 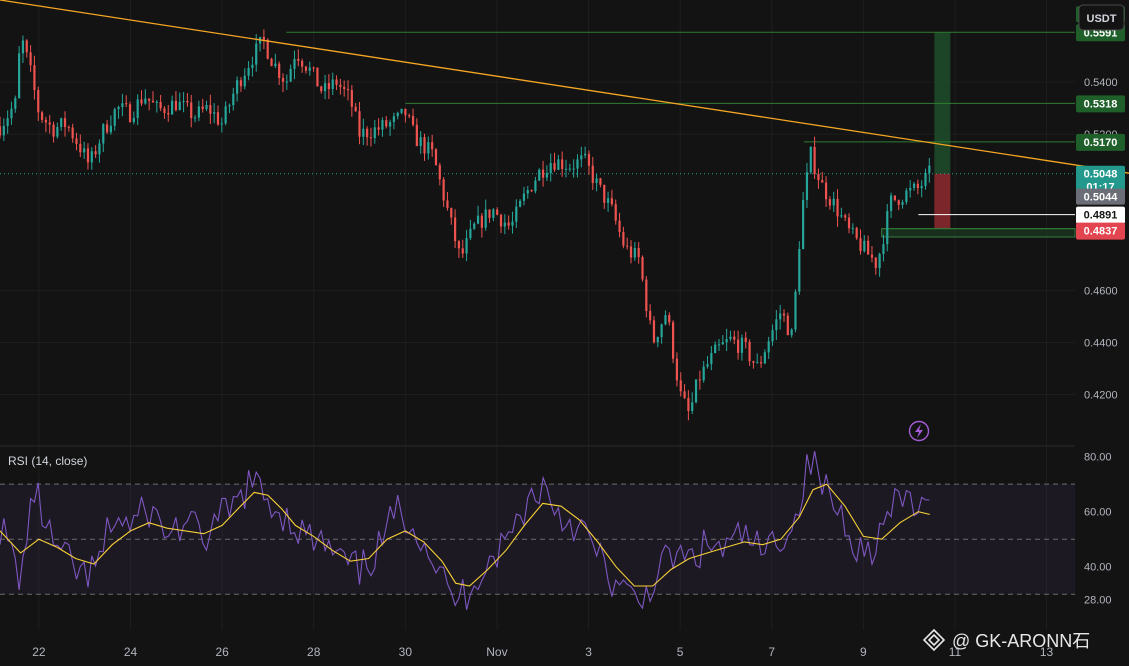 I want to click on rsi-axis: 80.00 60.00 40.00 28.00, so click(x=1098, y=529).